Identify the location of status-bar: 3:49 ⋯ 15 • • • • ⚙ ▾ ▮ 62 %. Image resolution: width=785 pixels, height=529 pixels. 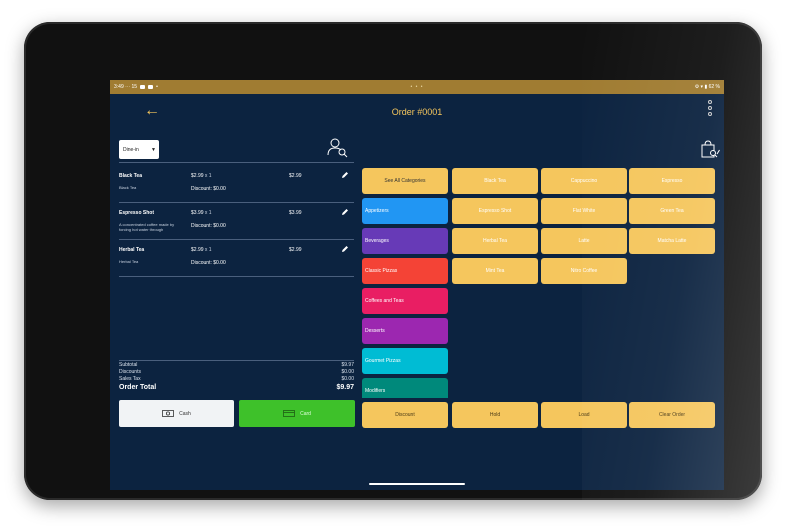
(417, 87).